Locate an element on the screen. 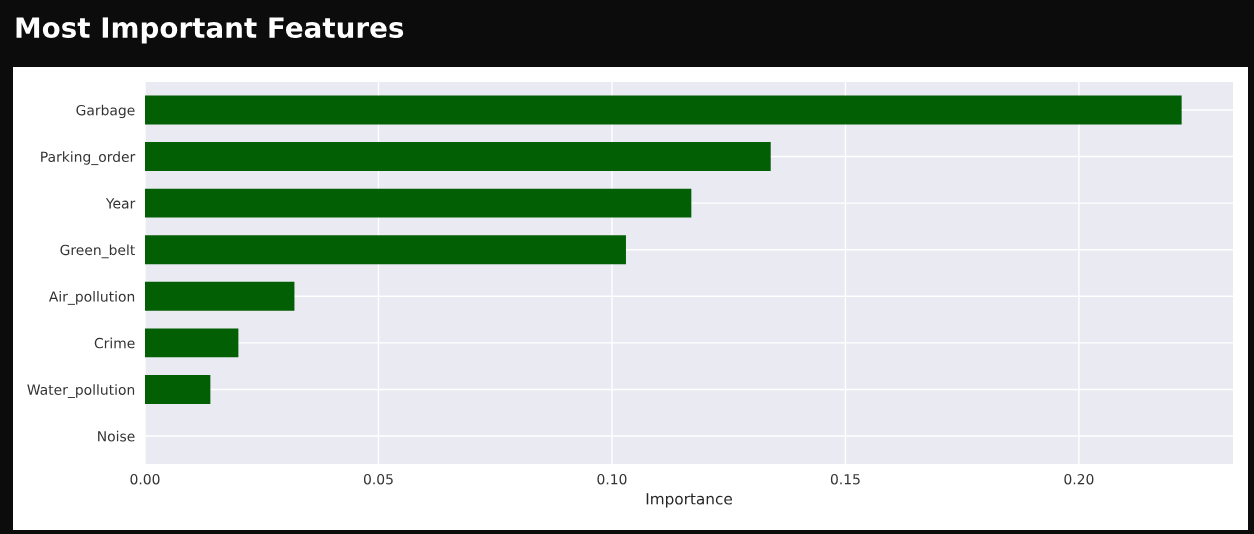  x-axis-title: Importance is located at coordinates (689, 500).